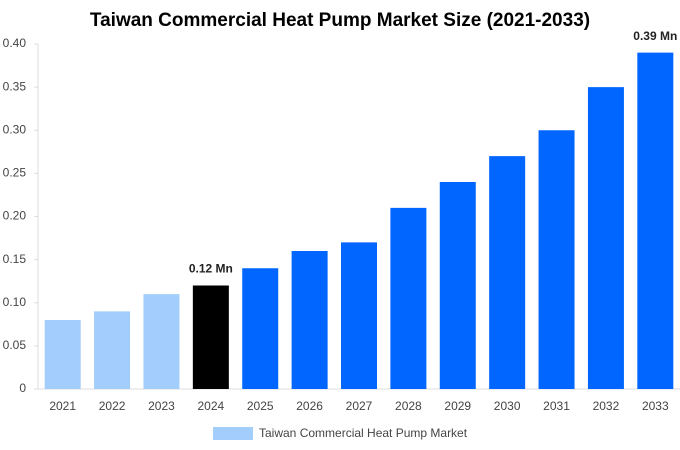  What do you see at coordinates (15, 129) in the screenshot?
I see `y-tick-label: 0.30` at bounding box center [15, 129].